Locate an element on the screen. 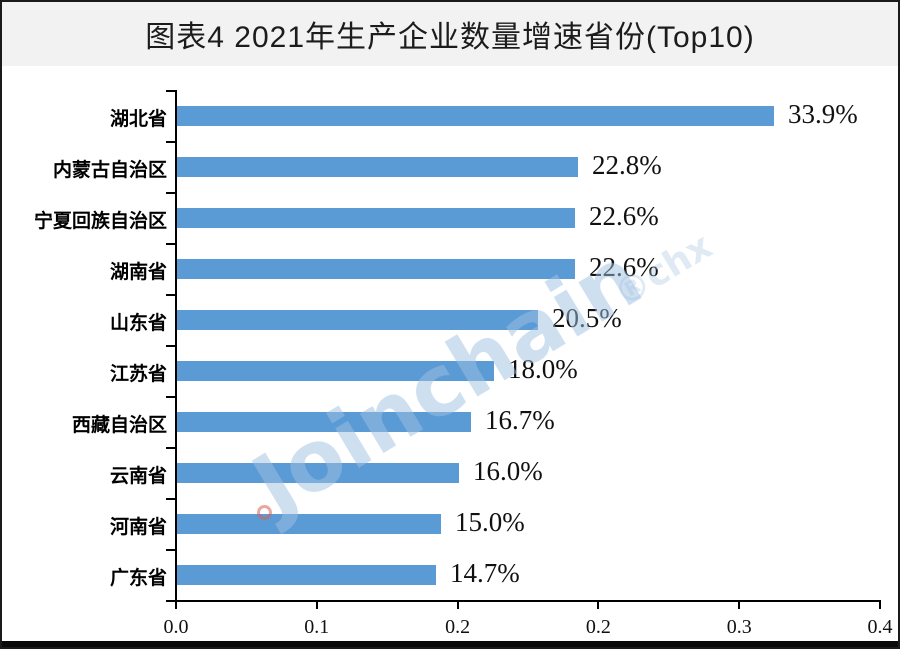 The width and height of the screenshot is (900, 649). title-band: 图表4 2021年生产企业数量增速省份(Top10) is located at coordinates (450, 34).